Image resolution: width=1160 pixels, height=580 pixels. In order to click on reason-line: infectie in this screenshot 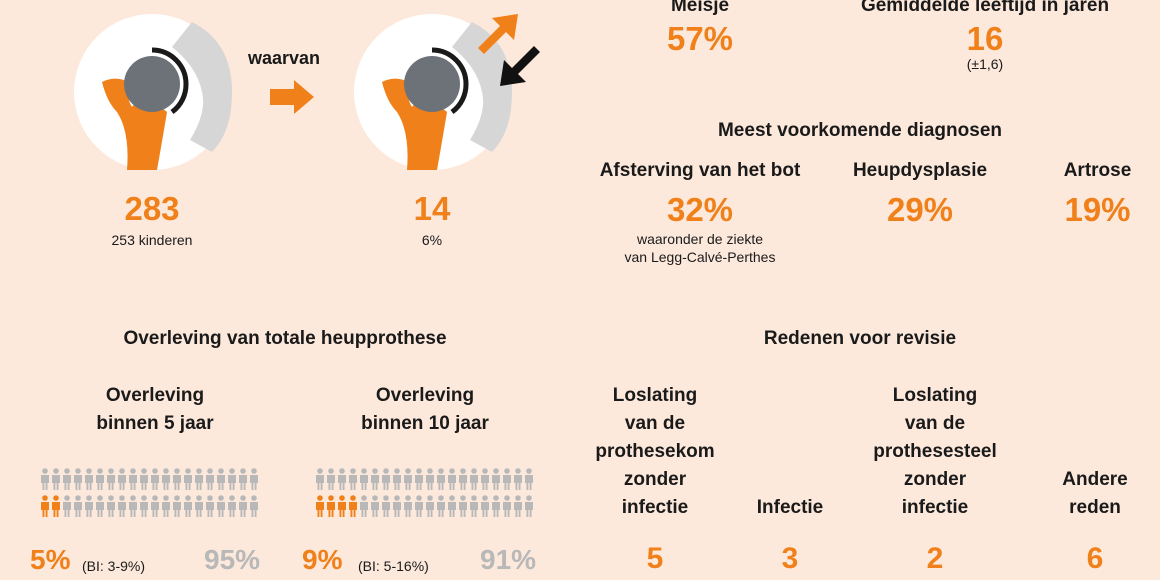, I will do `click(935, 507)`.